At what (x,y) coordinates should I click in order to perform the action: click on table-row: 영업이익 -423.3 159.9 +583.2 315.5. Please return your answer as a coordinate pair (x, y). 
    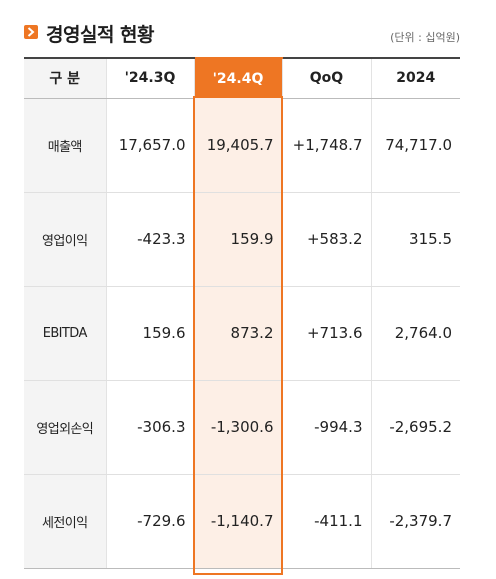
    Looking at the image, I should click on (242, 239).